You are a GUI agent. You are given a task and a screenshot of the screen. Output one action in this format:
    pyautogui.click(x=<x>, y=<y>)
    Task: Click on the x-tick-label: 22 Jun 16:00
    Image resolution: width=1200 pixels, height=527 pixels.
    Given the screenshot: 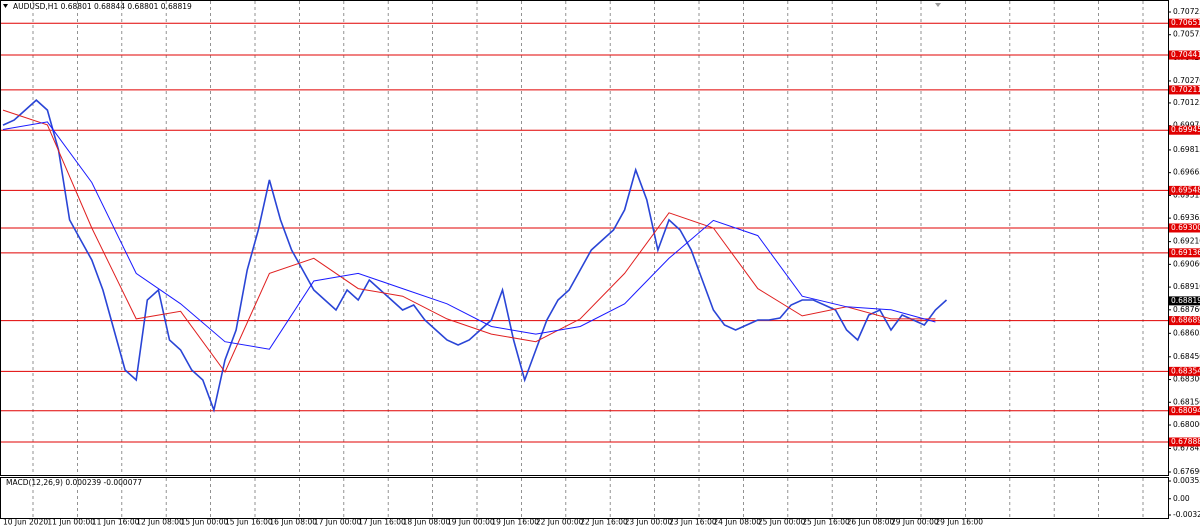 What is the action you would take?
    pyautogui.click(x=604, y=522)
    